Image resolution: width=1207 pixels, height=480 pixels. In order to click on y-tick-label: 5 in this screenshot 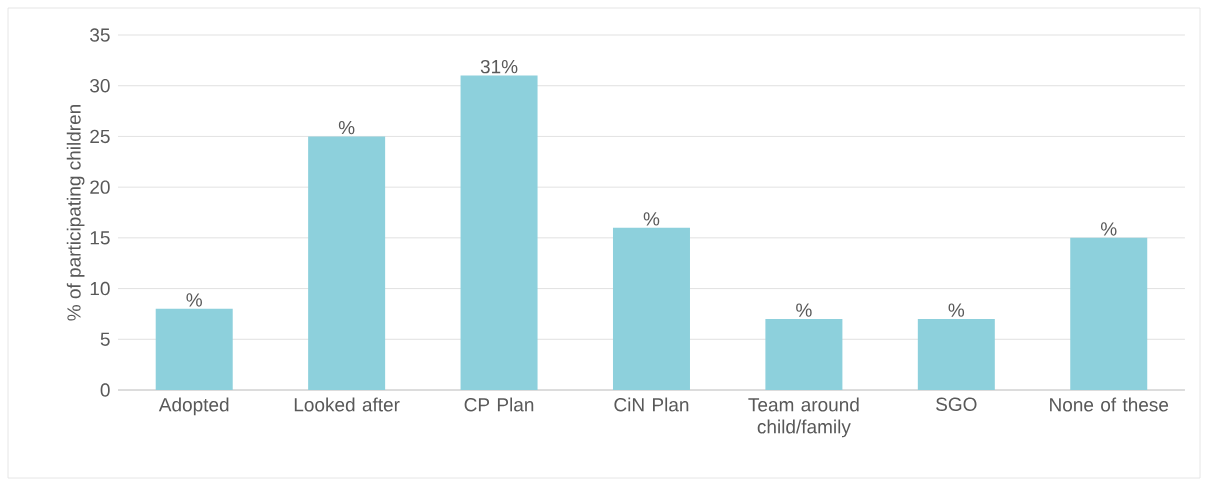, I will do `click(105, 339)`.